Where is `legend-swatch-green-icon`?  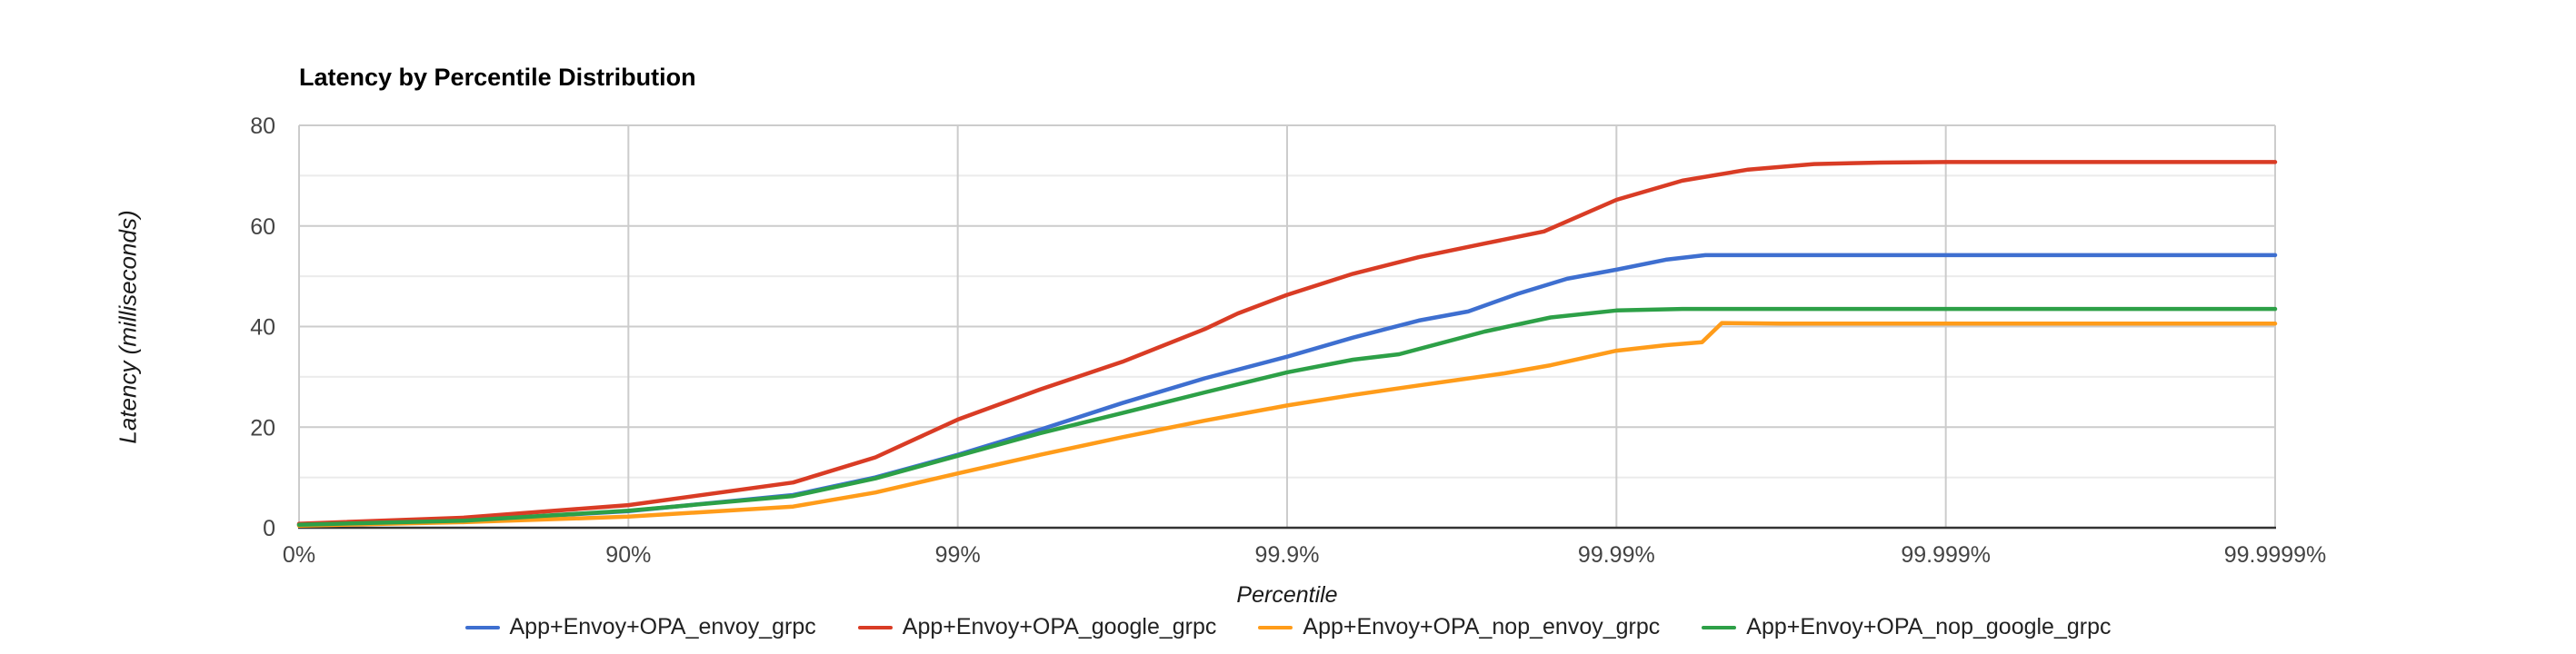
legend-swatch-green-icon is located at coordinates (1719, 627).